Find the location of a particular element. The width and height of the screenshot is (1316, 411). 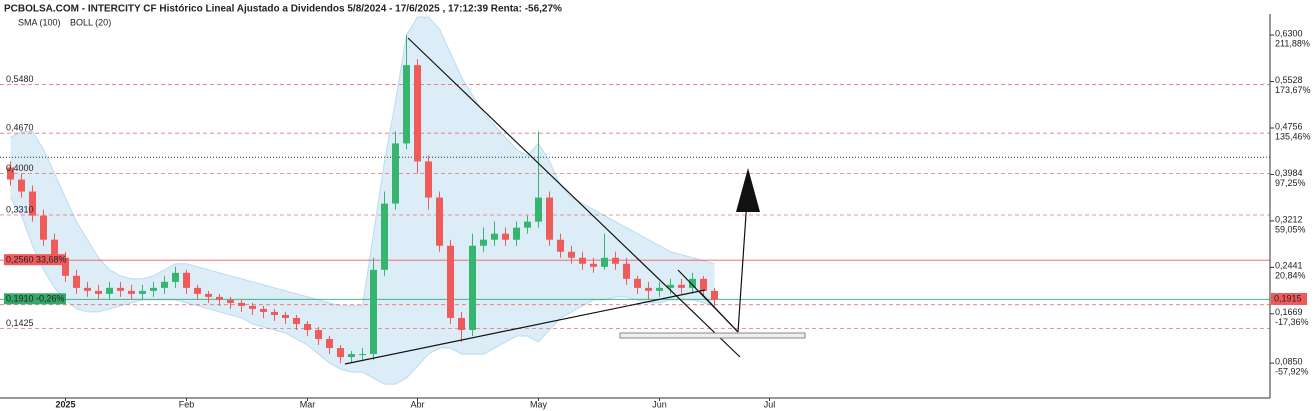

level-label: 0,5480 is located at coordinates (20, 79).